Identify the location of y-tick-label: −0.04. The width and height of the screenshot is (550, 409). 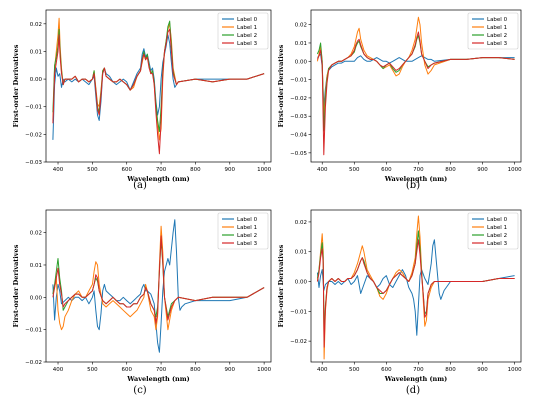
(298, 136).